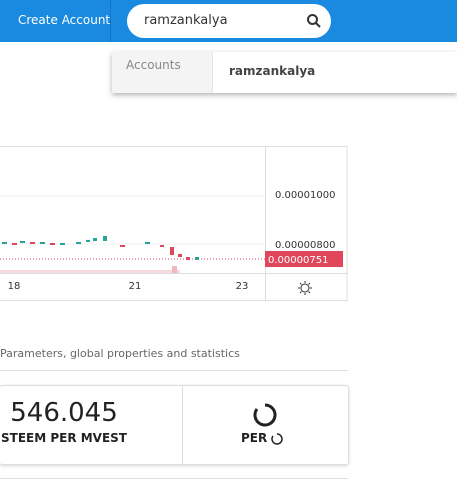  What do you see at coordinates (64, 413) in the screenshot?
I see `stat-value: 546.045` at bounding box center [64, 413].